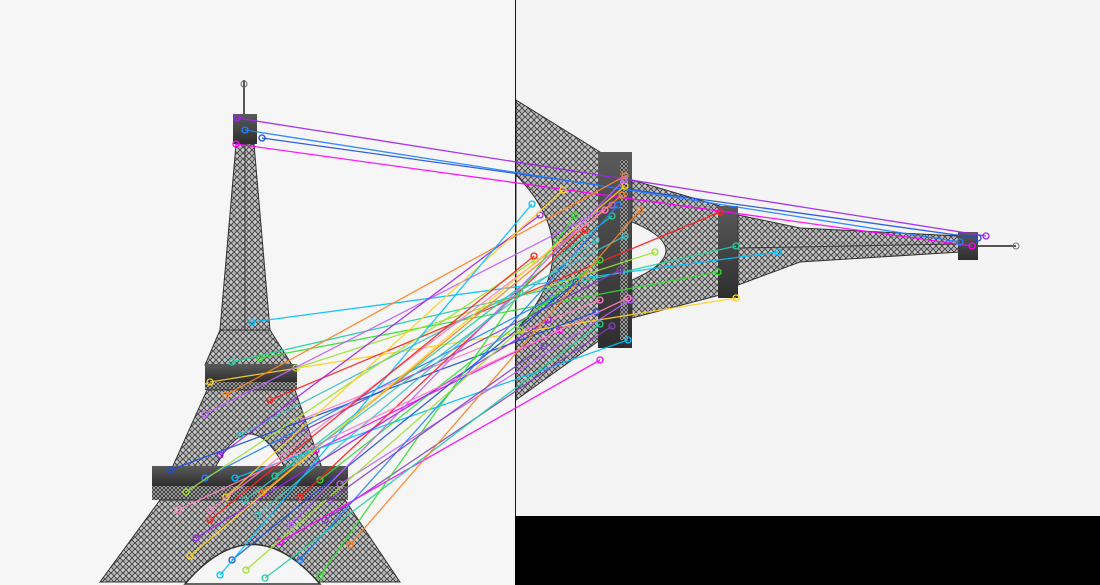 This screenshot has width=1100, height=585. Describe the element at coordinates (624, 250) in the screenshot. I see `rotated-tower-first-platform-rail` at that location.